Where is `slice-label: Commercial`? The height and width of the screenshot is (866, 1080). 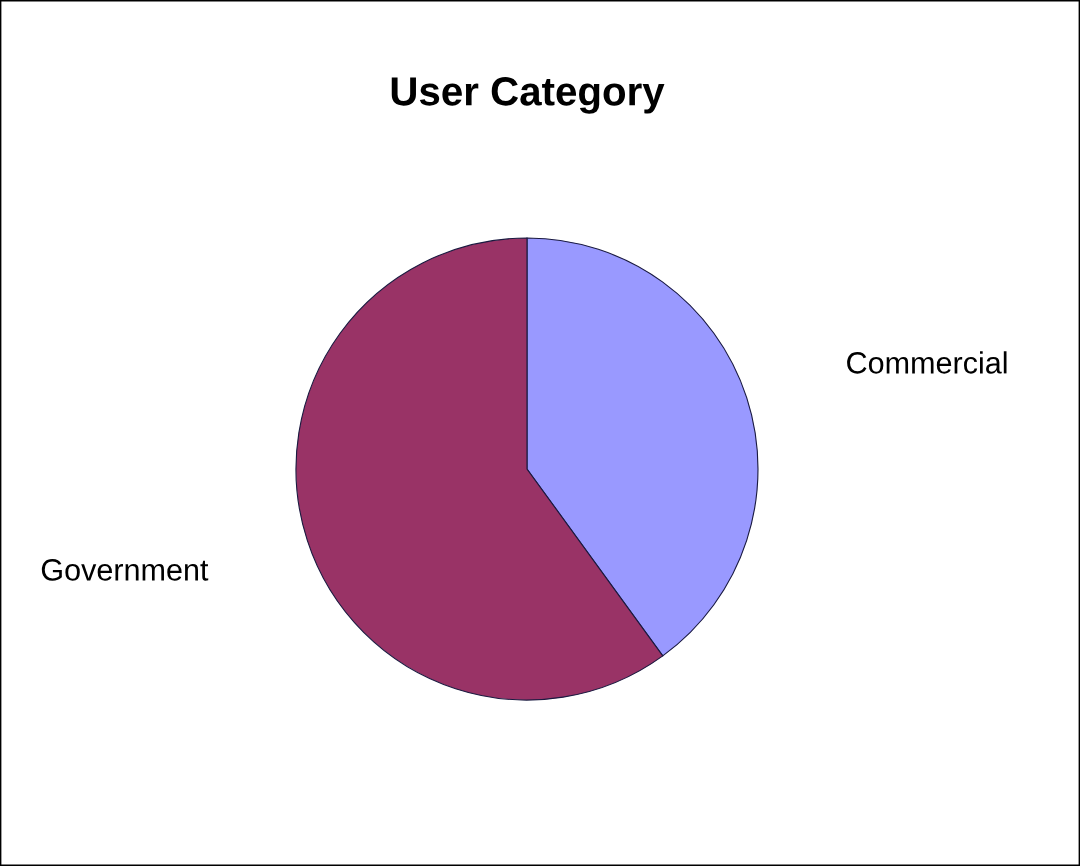
slice-label: Commercial is located at coordinates (927, 362).